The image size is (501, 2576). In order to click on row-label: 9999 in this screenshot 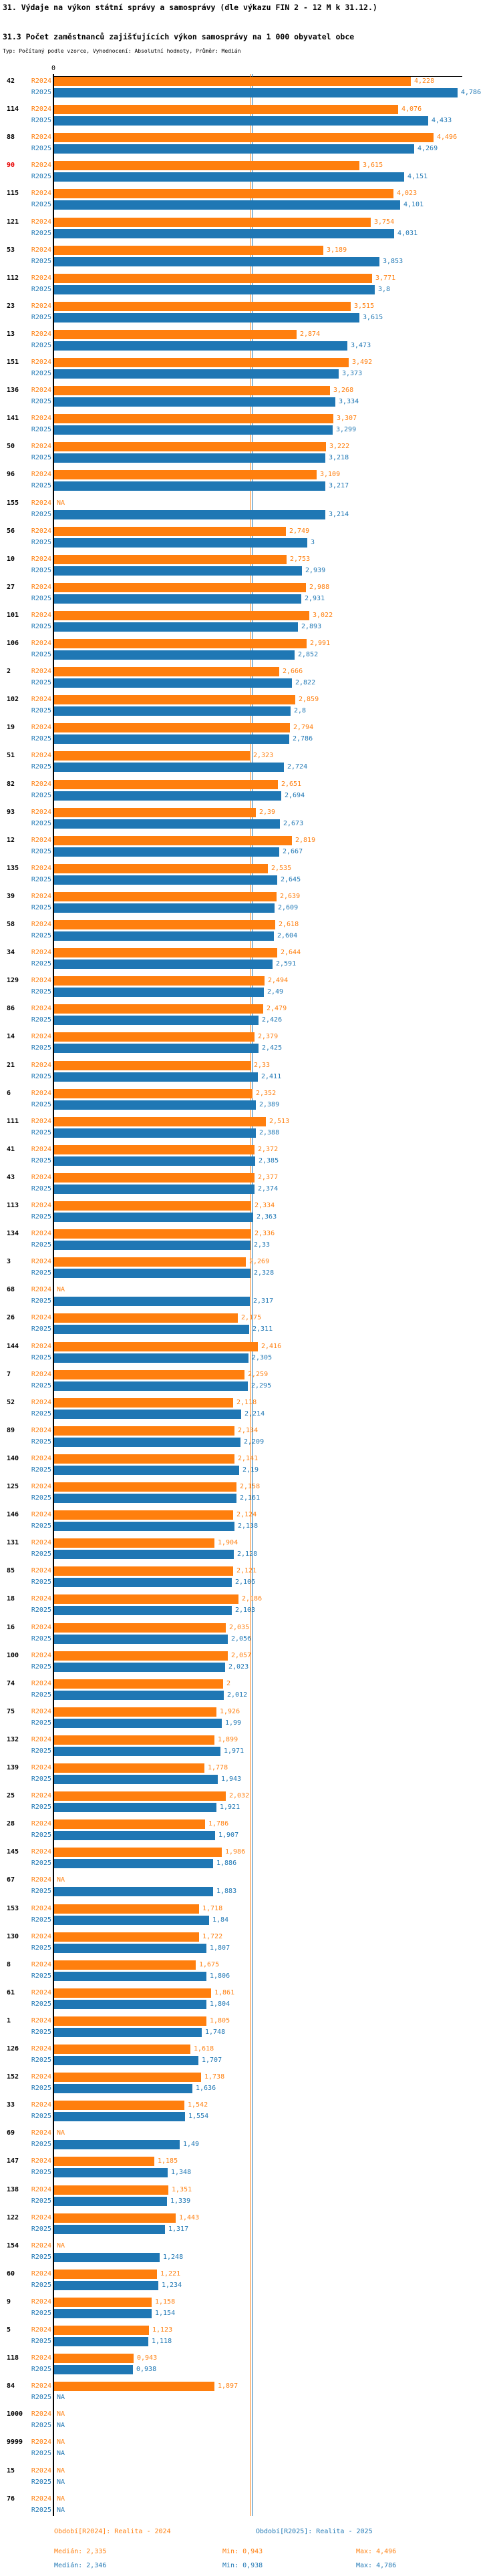, I will do `click(15, 2442)`.